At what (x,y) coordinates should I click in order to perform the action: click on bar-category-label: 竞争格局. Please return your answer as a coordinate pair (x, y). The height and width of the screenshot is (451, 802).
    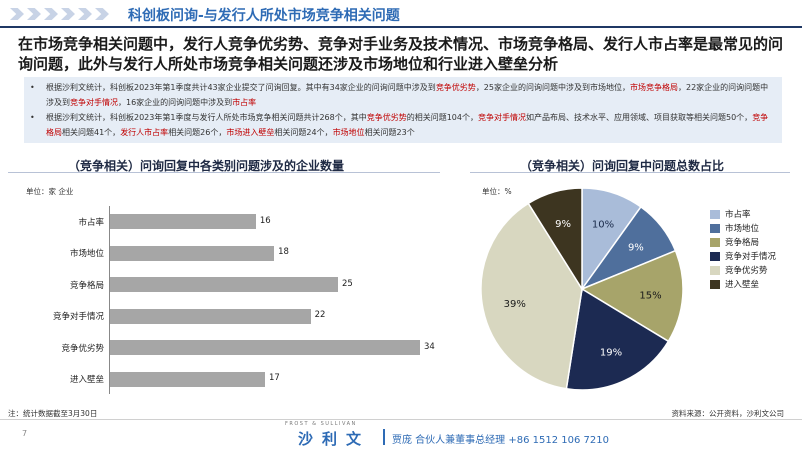
    Looking at the image, I should click on (86, 285).